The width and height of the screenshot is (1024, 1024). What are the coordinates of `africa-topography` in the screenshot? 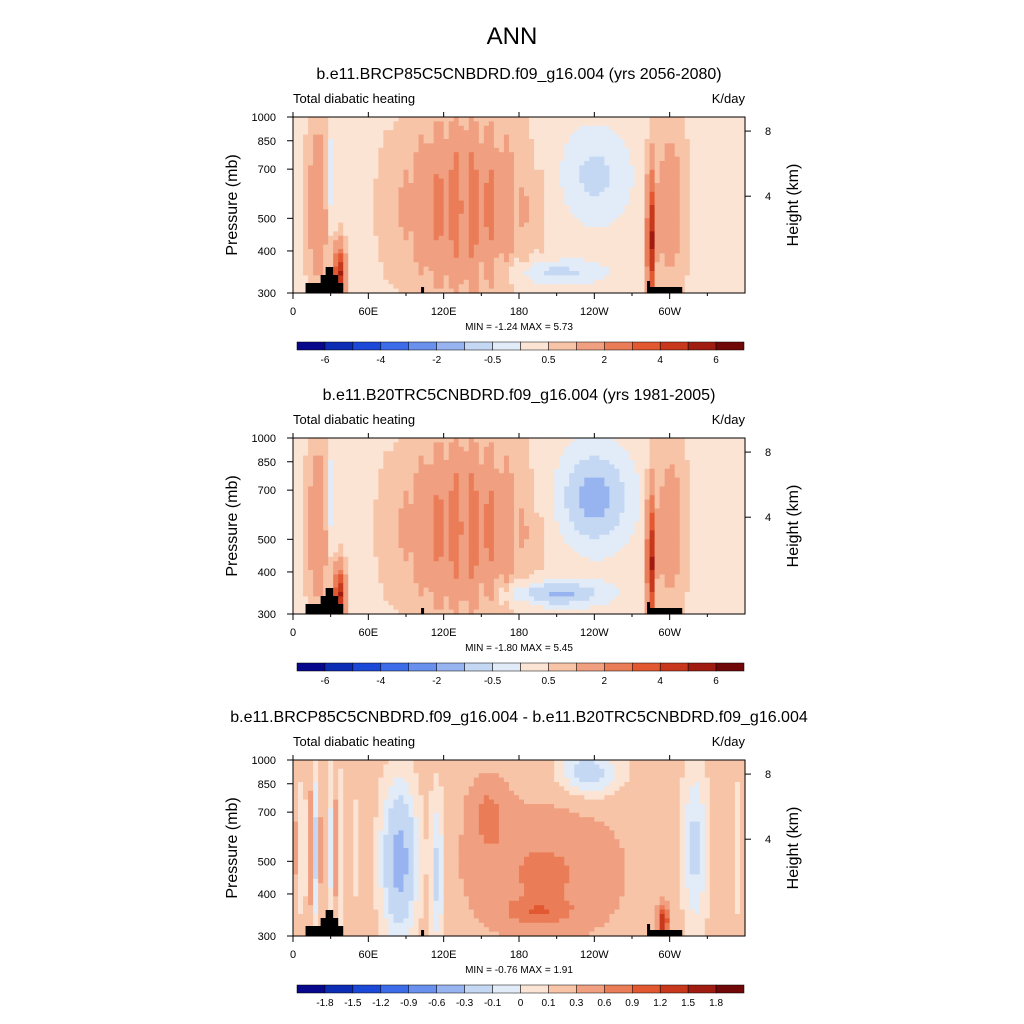 It's located at (324, 280).